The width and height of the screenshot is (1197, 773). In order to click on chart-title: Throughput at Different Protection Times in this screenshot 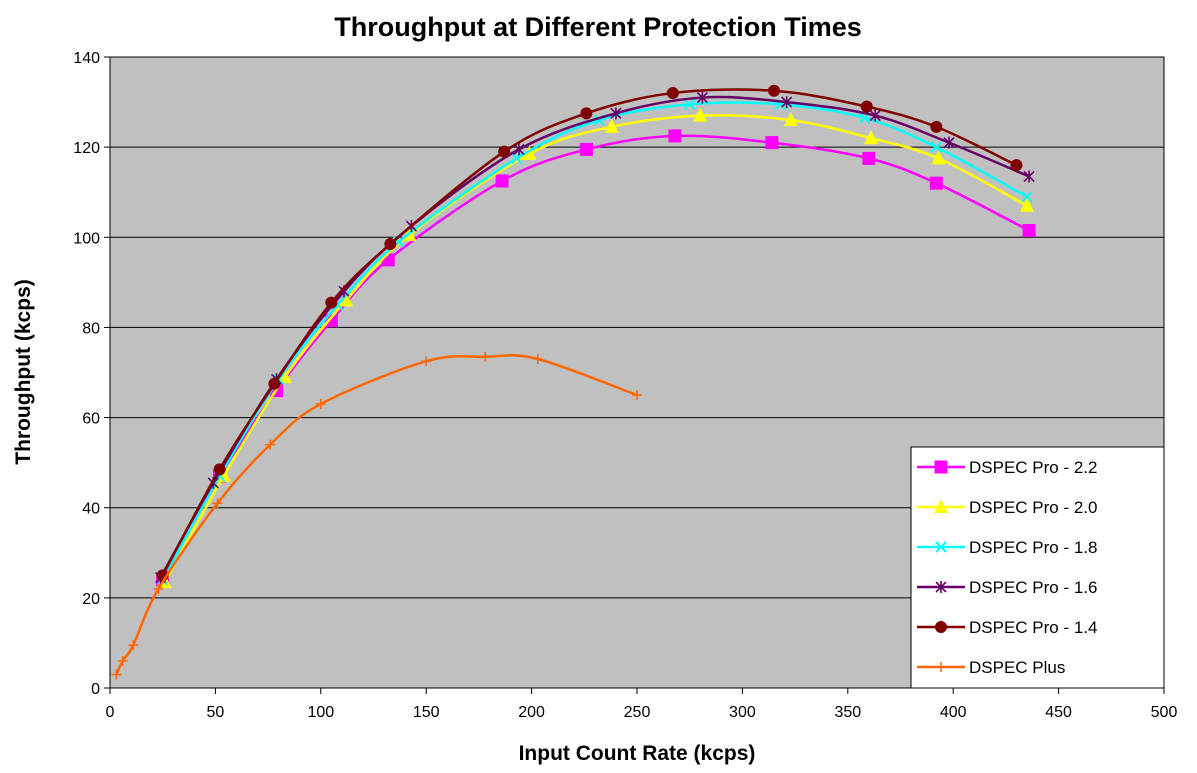, I will do `click(598, 27)`.